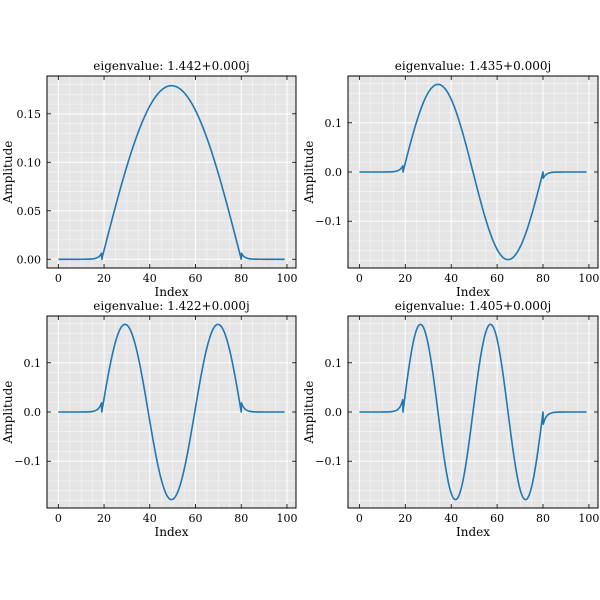 Image resolution: width=600 pixels, height=600 pixels. I want to click on y-tick-label: 0.05, so click(29, 211).